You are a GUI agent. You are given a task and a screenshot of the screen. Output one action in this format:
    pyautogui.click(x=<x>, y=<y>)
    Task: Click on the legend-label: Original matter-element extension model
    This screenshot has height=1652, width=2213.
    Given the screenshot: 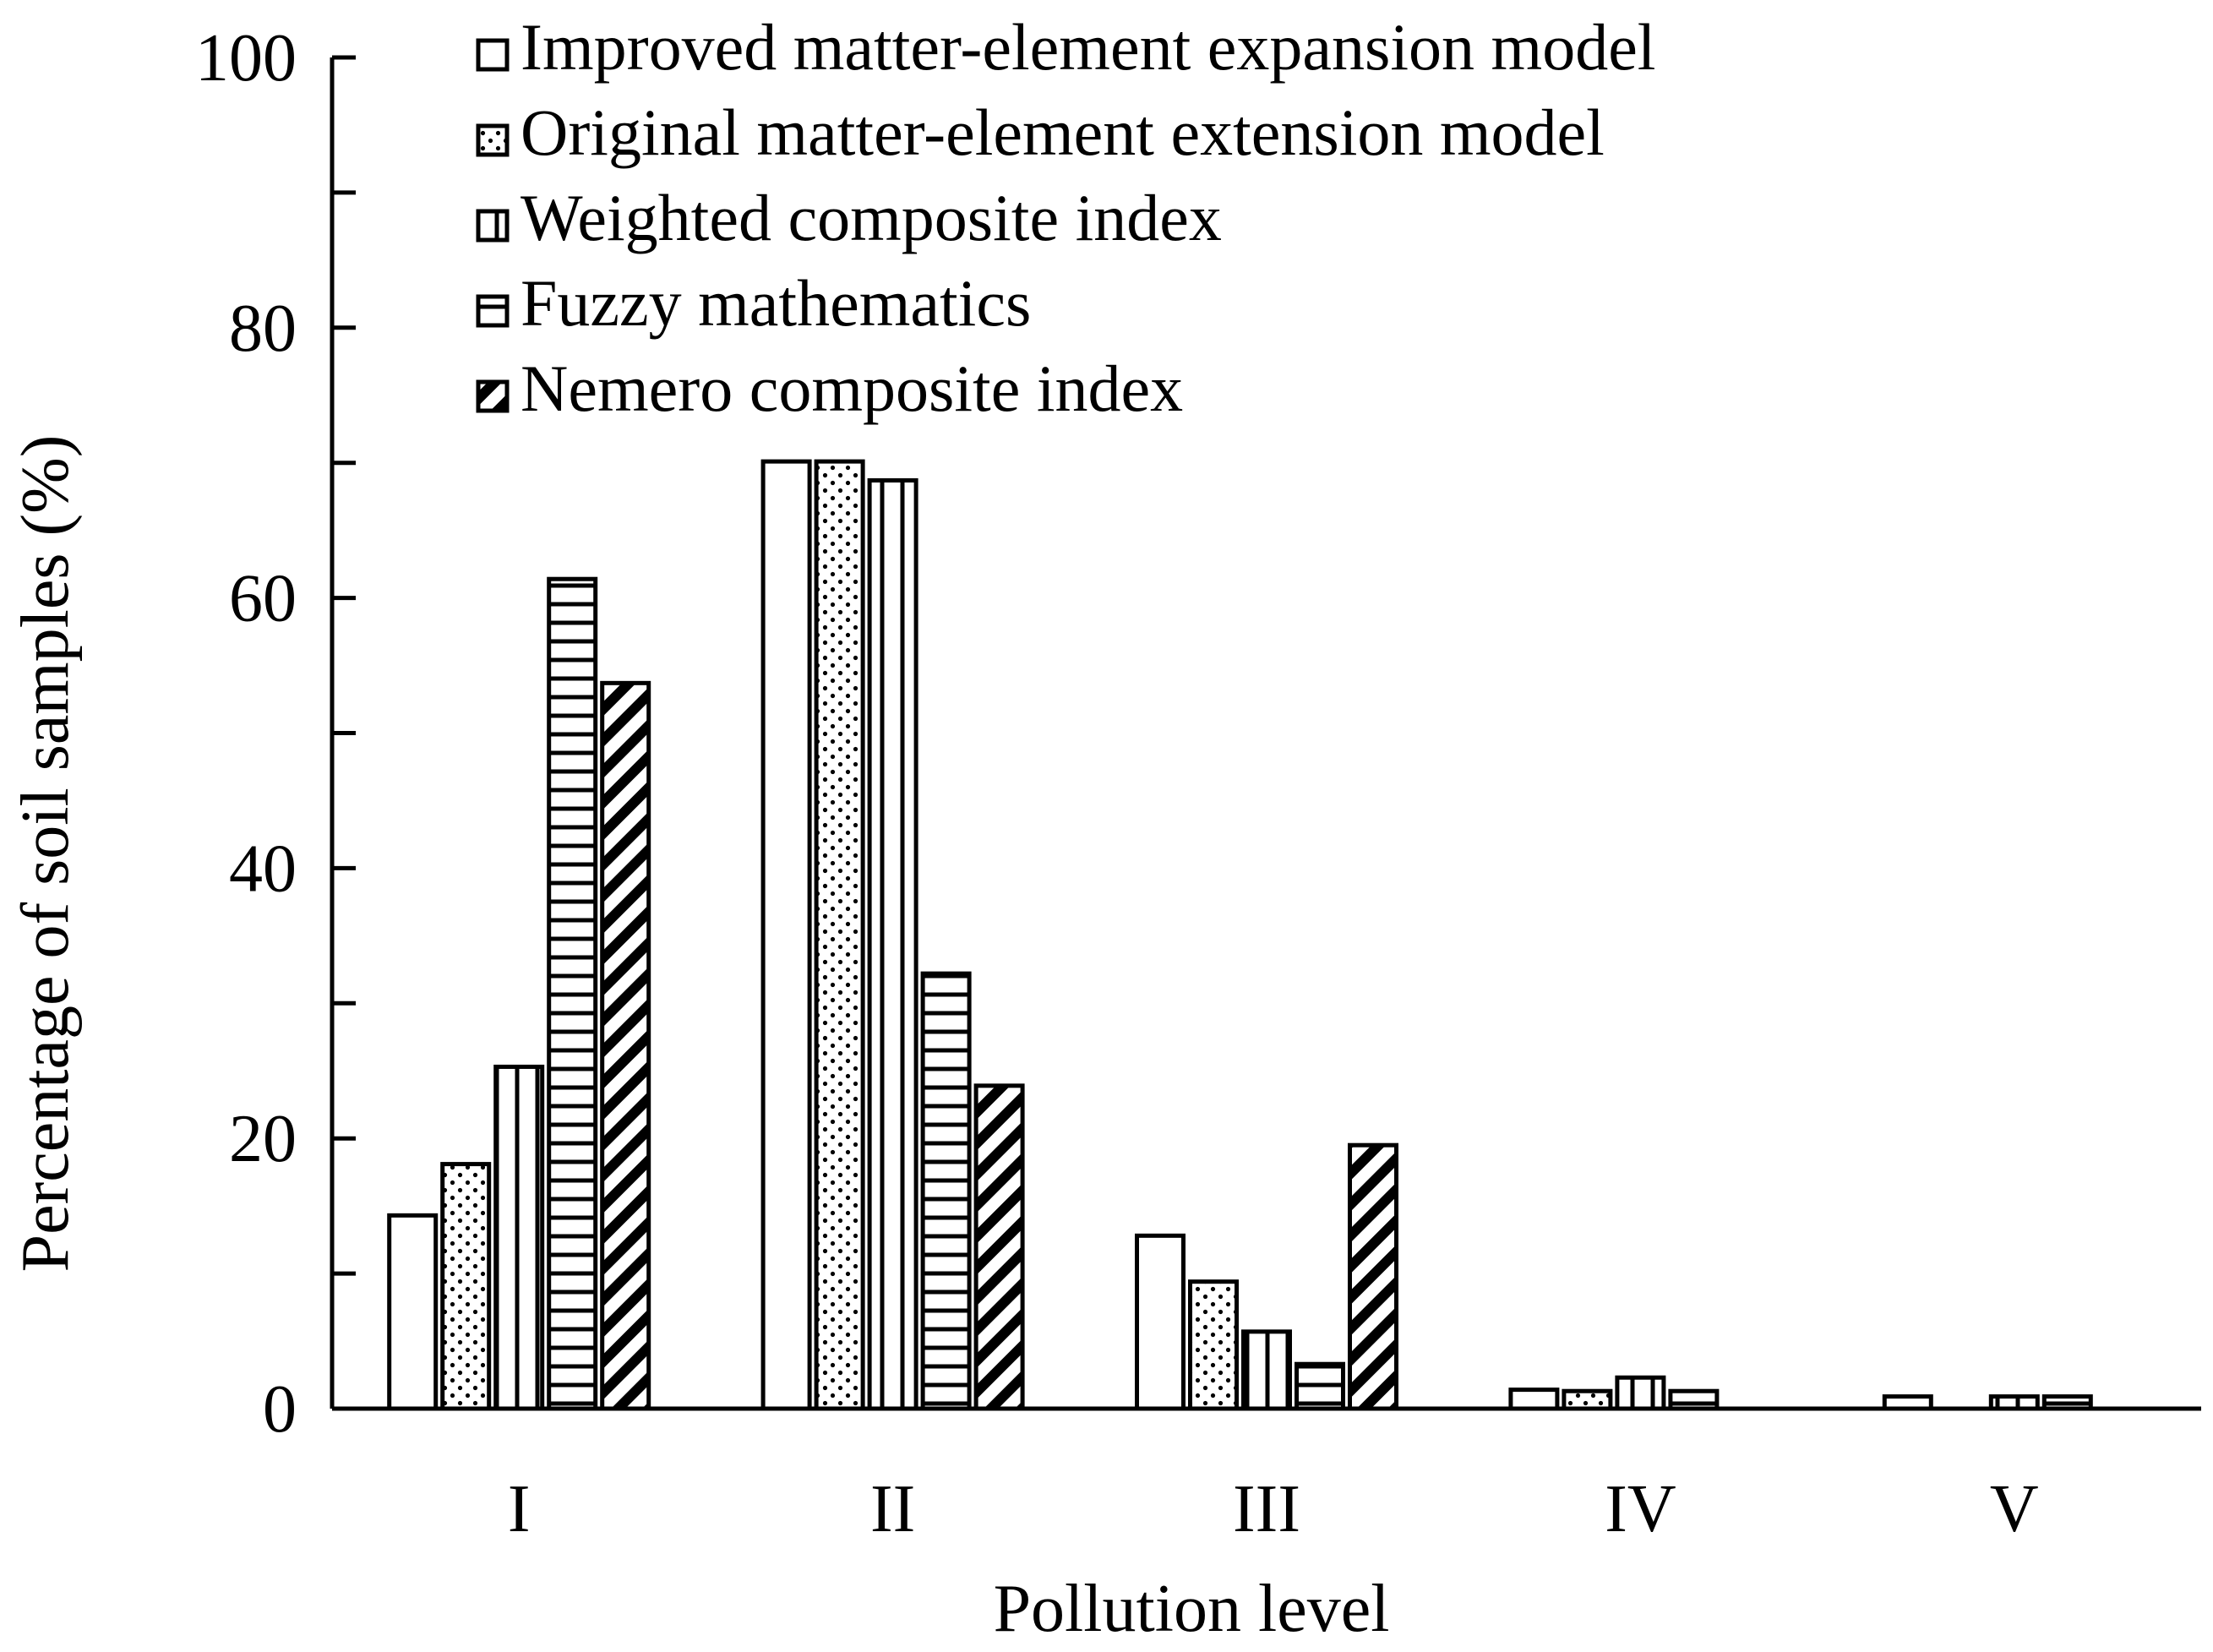 What is the action you would take?
    pyautogui.click(x=1063, y=132)
    